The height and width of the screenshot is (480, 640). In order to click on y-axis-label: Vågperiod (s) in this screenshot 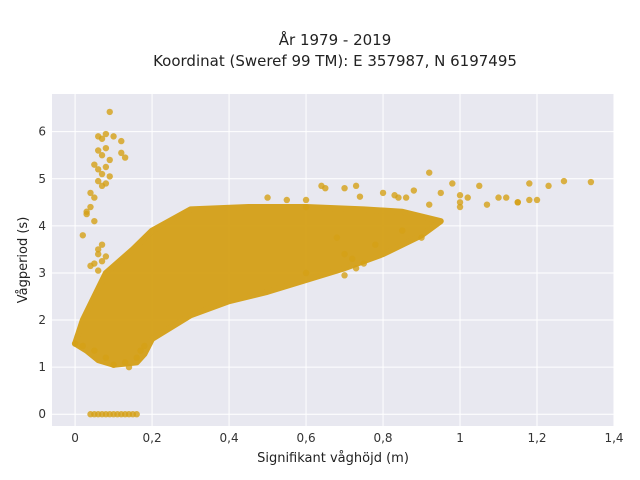, I will do `click(23, 260)`.